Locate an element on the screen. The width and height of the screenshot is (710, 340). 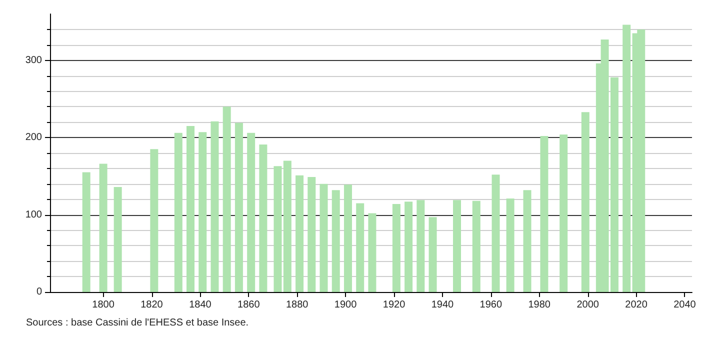
x-tick-label: 1880 is located at coordinates (297, 305).